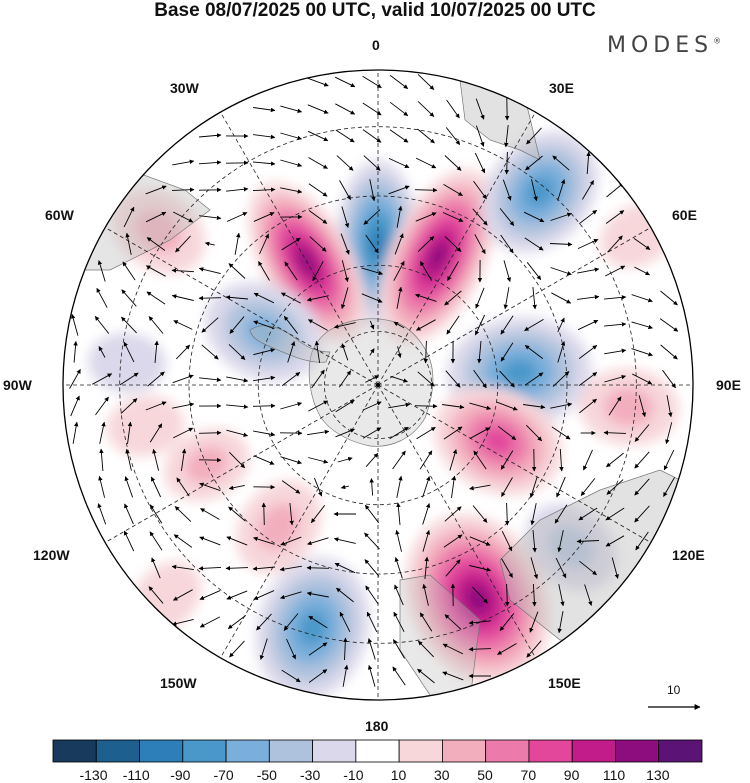 The height and width of the screenshot is (783, 750). I want to click on lon-label-60e: 60E, so click(684, 215).